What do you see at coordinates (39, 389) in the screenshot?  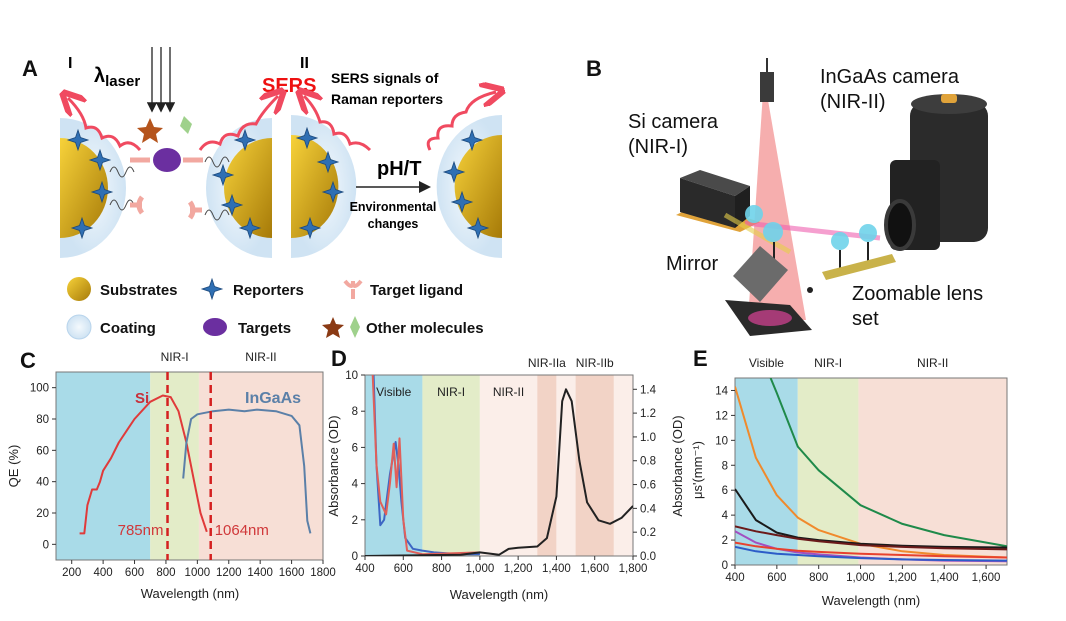 I see `y-tick-label: 100` at bounding box center [39, 389].